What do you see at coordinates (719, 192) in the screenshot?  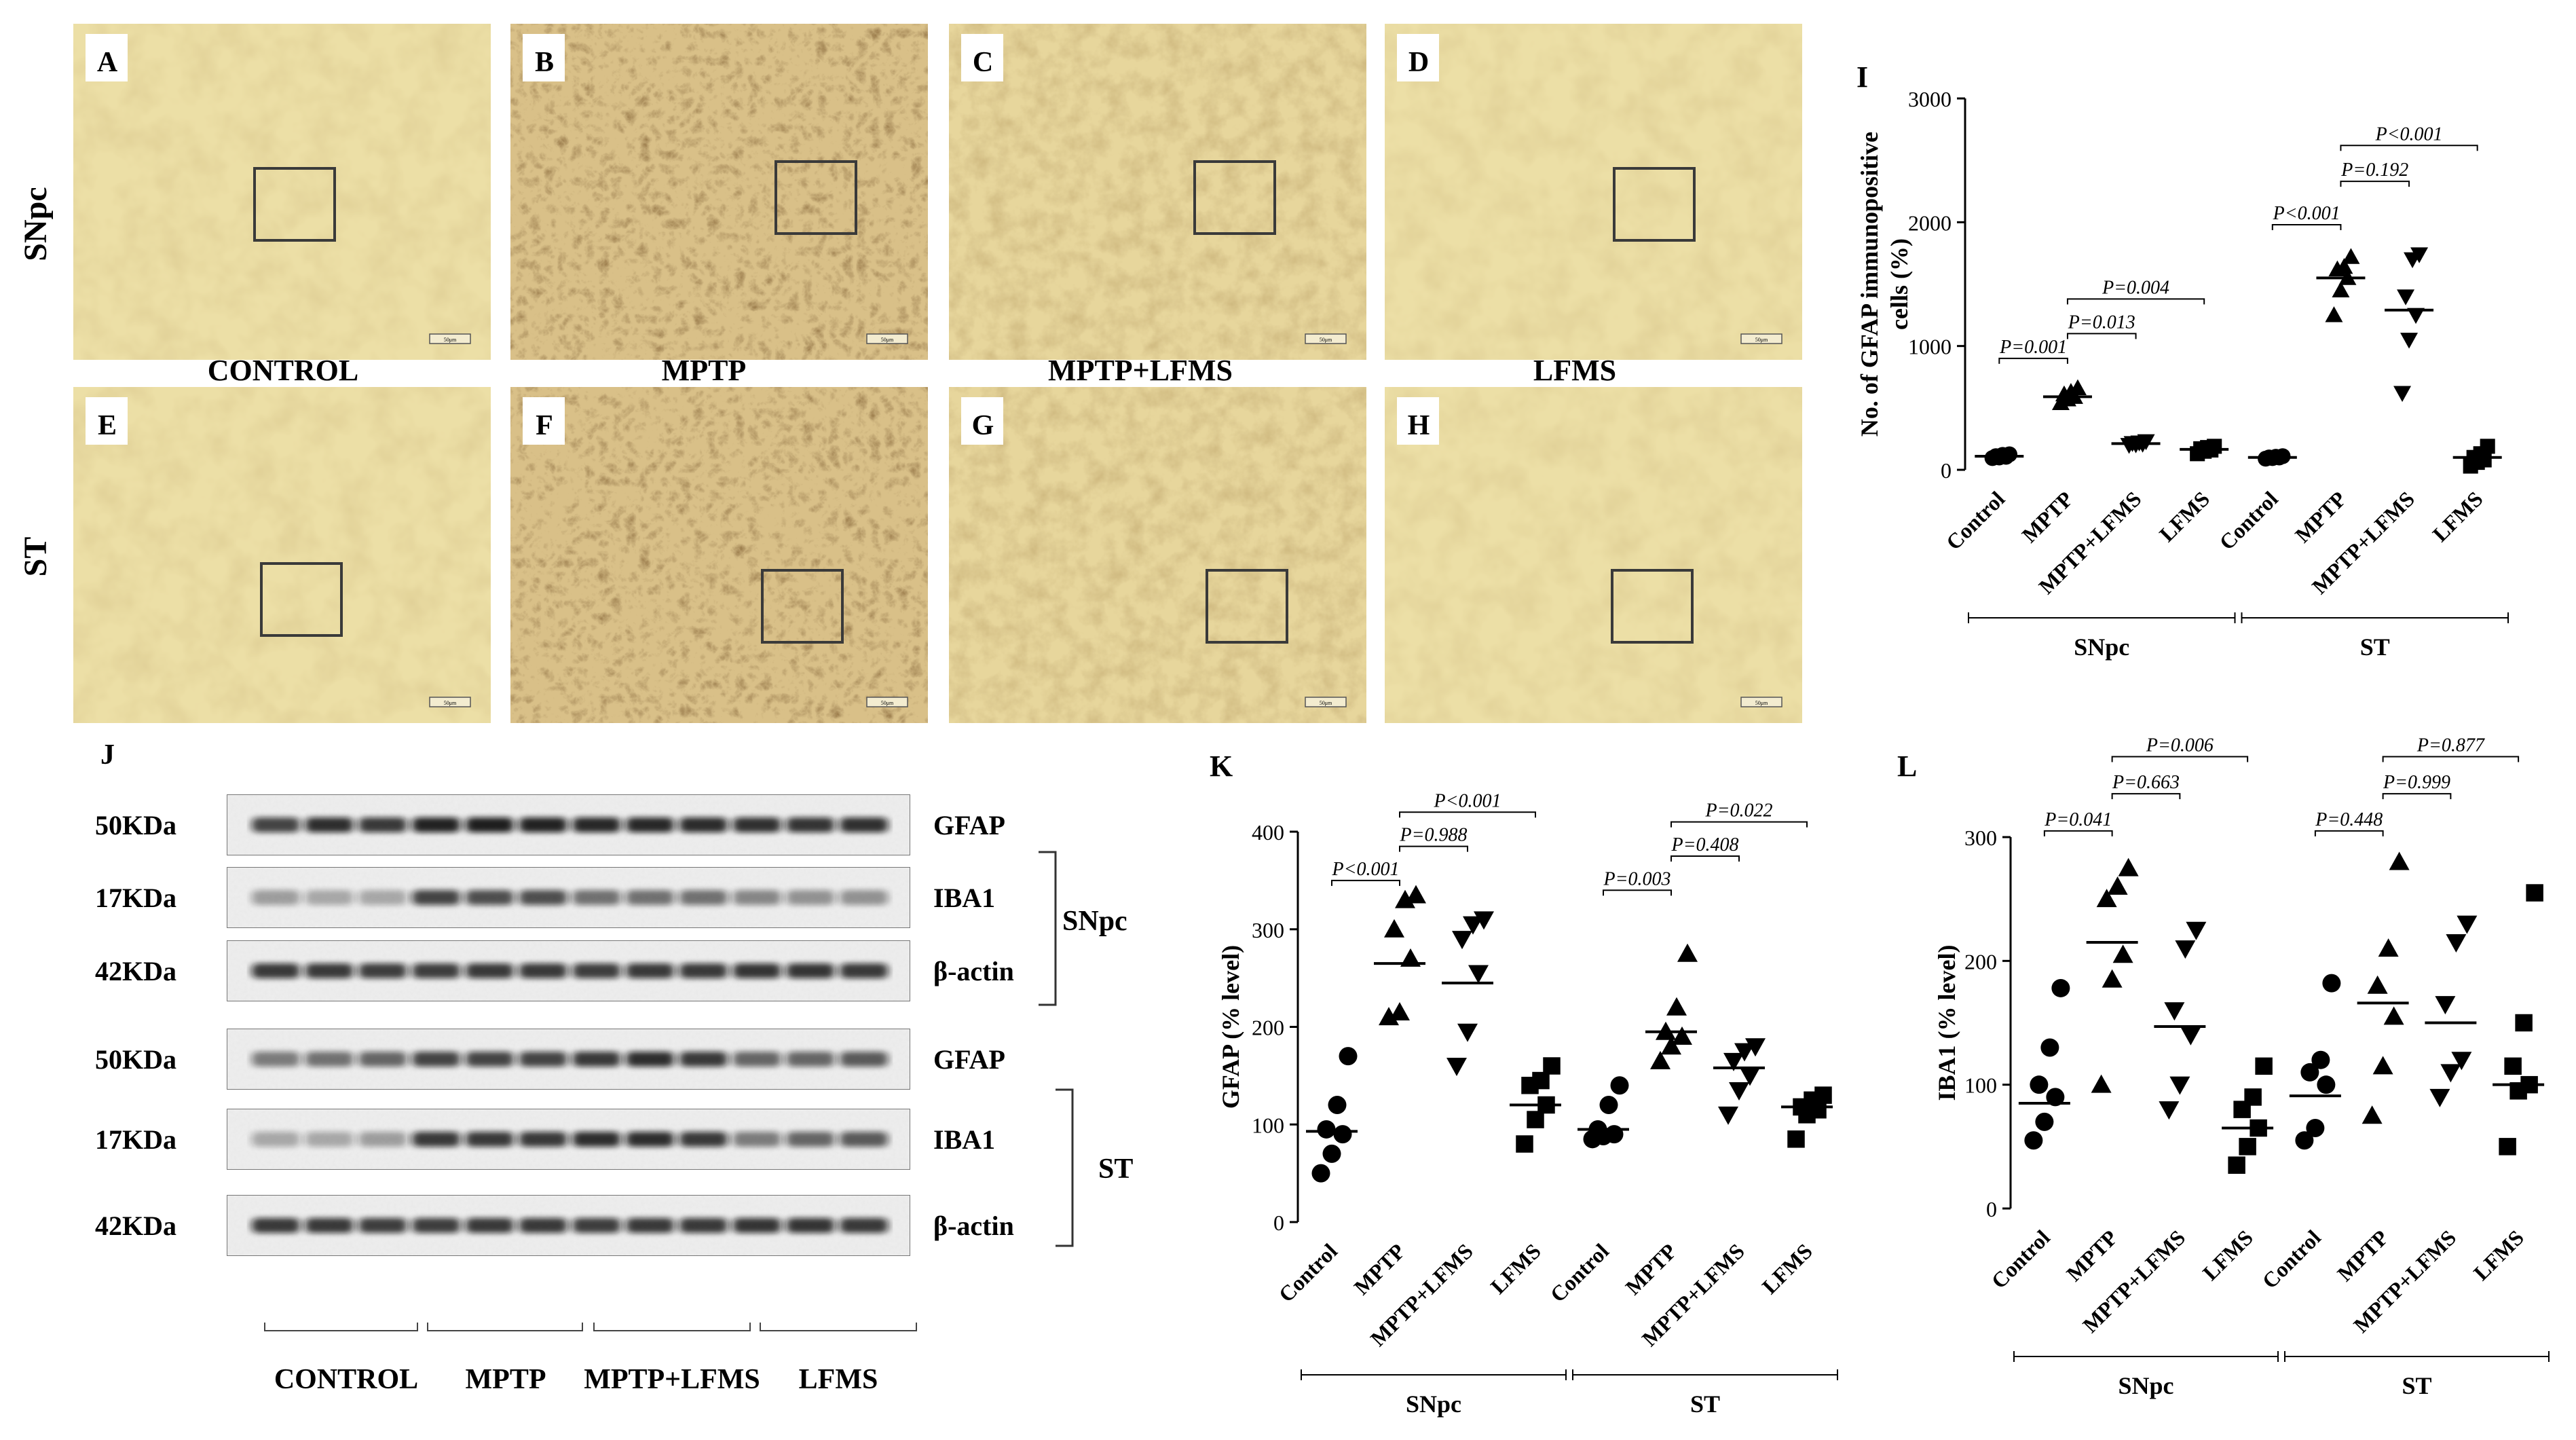 I see `histology-panel-B: B 50μm` at bounding box center [719, 192].